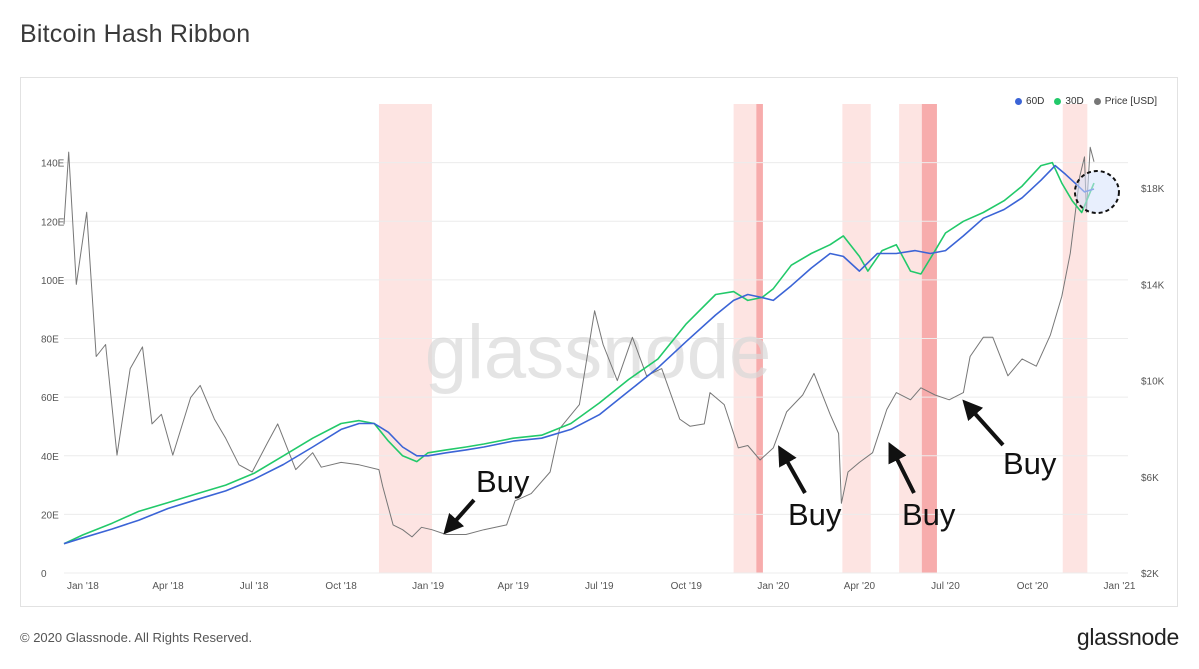 The image size is (1199, 669). I want to click on x-tick-label: Jul '20, so click(945, 586).